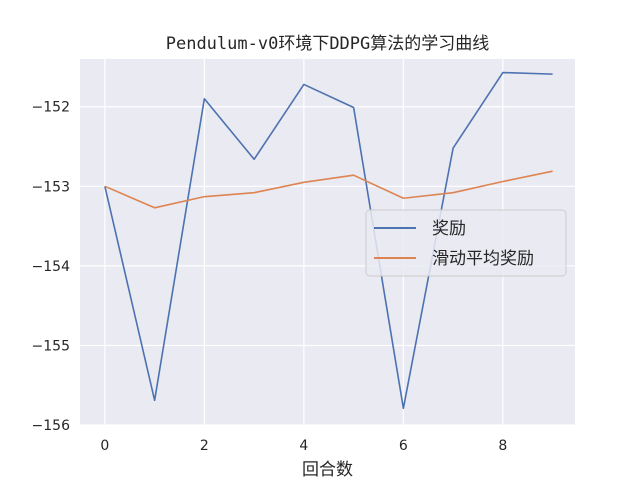 This screenshot has width=640, height=480. What do you see at coordinates (104, 446) in the screenshot?
I see `x-tick-label: 0` at bounding box center [104, 446].